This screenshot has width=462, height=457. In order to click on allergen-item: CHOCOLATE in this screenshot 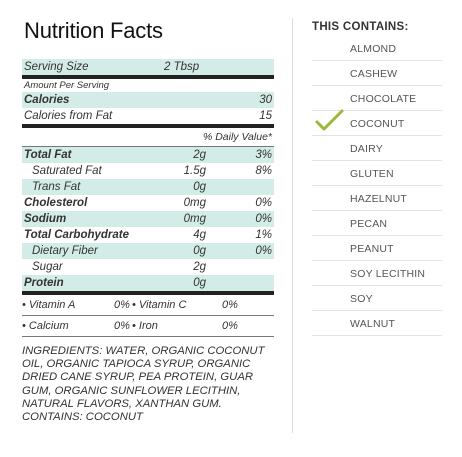, I will do `click(377, 98)`.